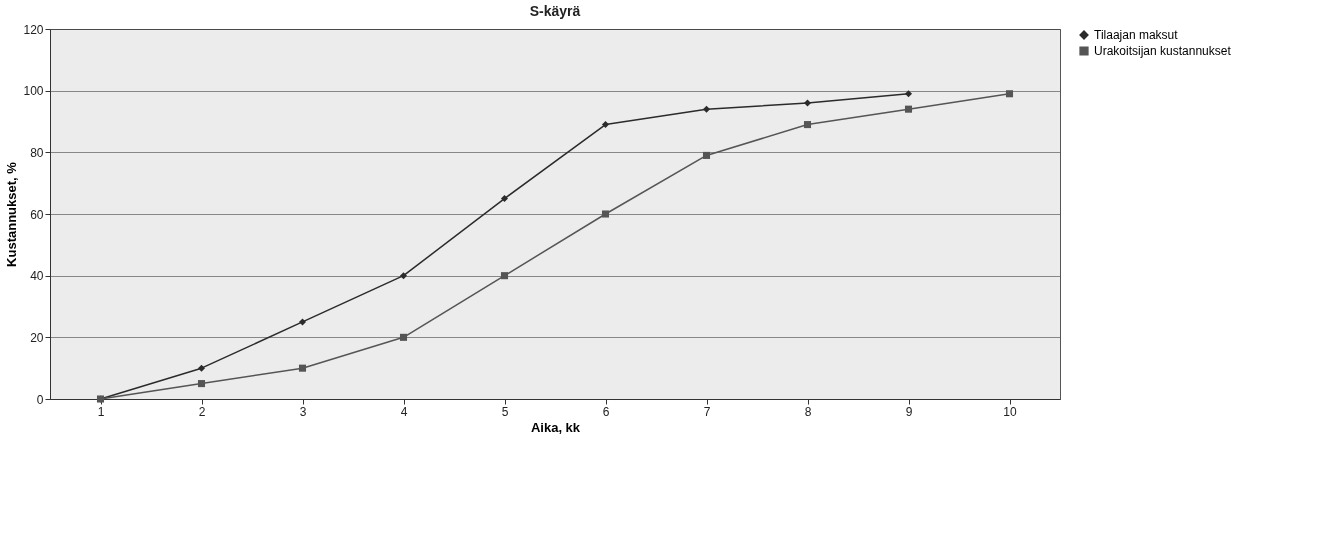  I want to click on x-tick-label: 10, so click(1010, 411).